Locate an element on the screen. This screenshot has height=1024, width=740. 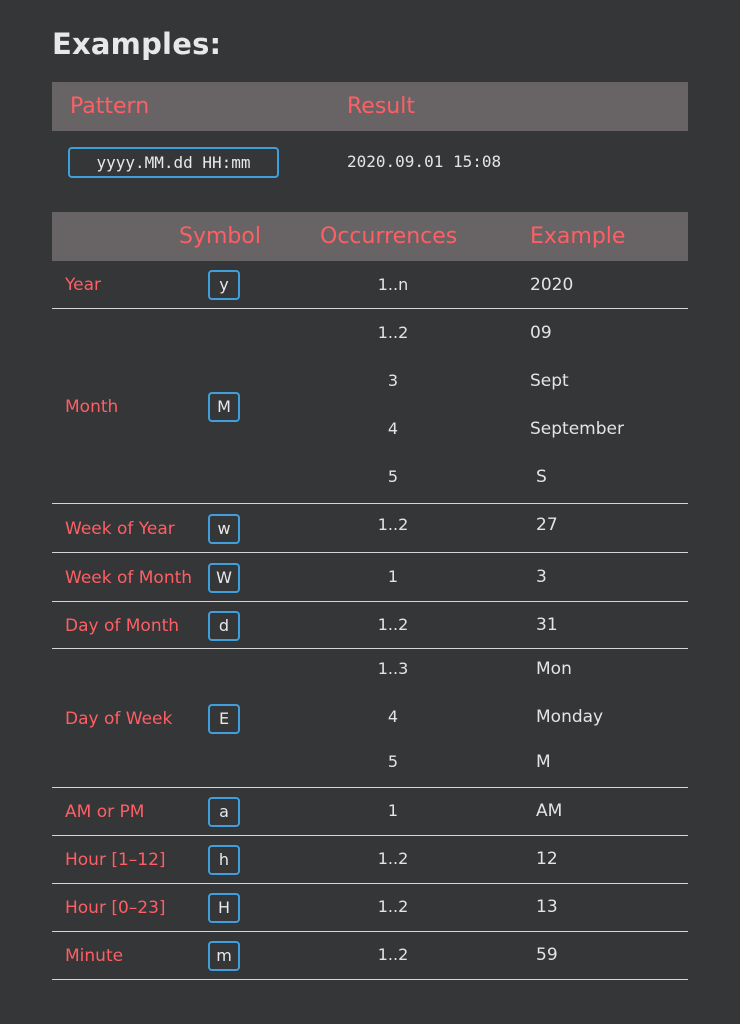
table-row: Day of Month d 1..2 31 is located at coordinates (370, 625).